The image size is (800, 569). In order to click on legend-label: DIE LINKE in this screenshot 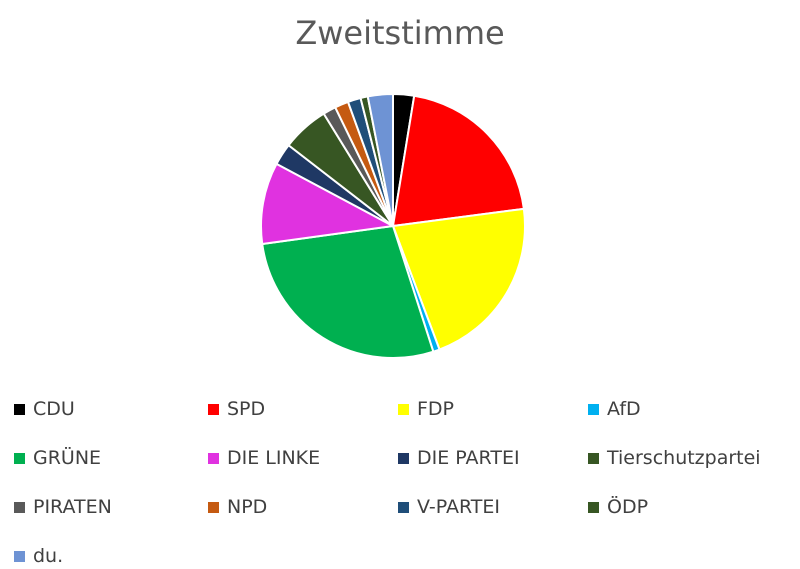, I will do `click(274, 458)`.